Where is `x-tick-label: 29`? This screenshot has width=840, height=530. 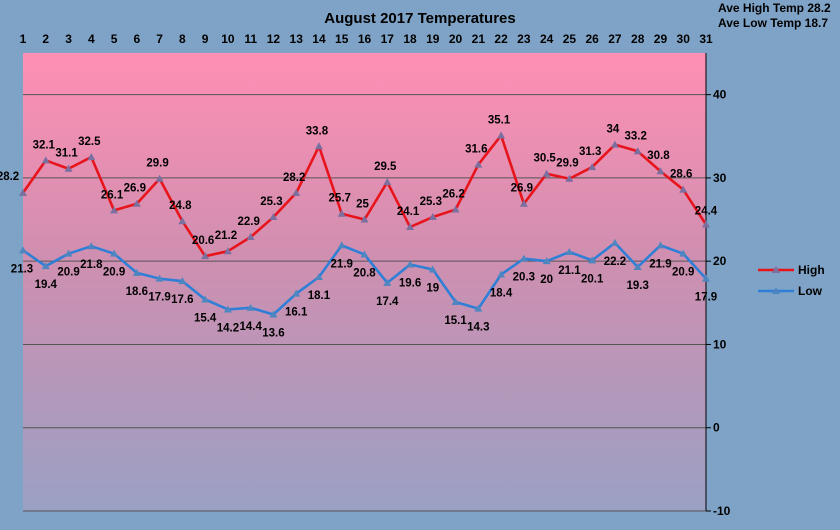
x-tick-label: 29 is located at coordinates (661, 39).